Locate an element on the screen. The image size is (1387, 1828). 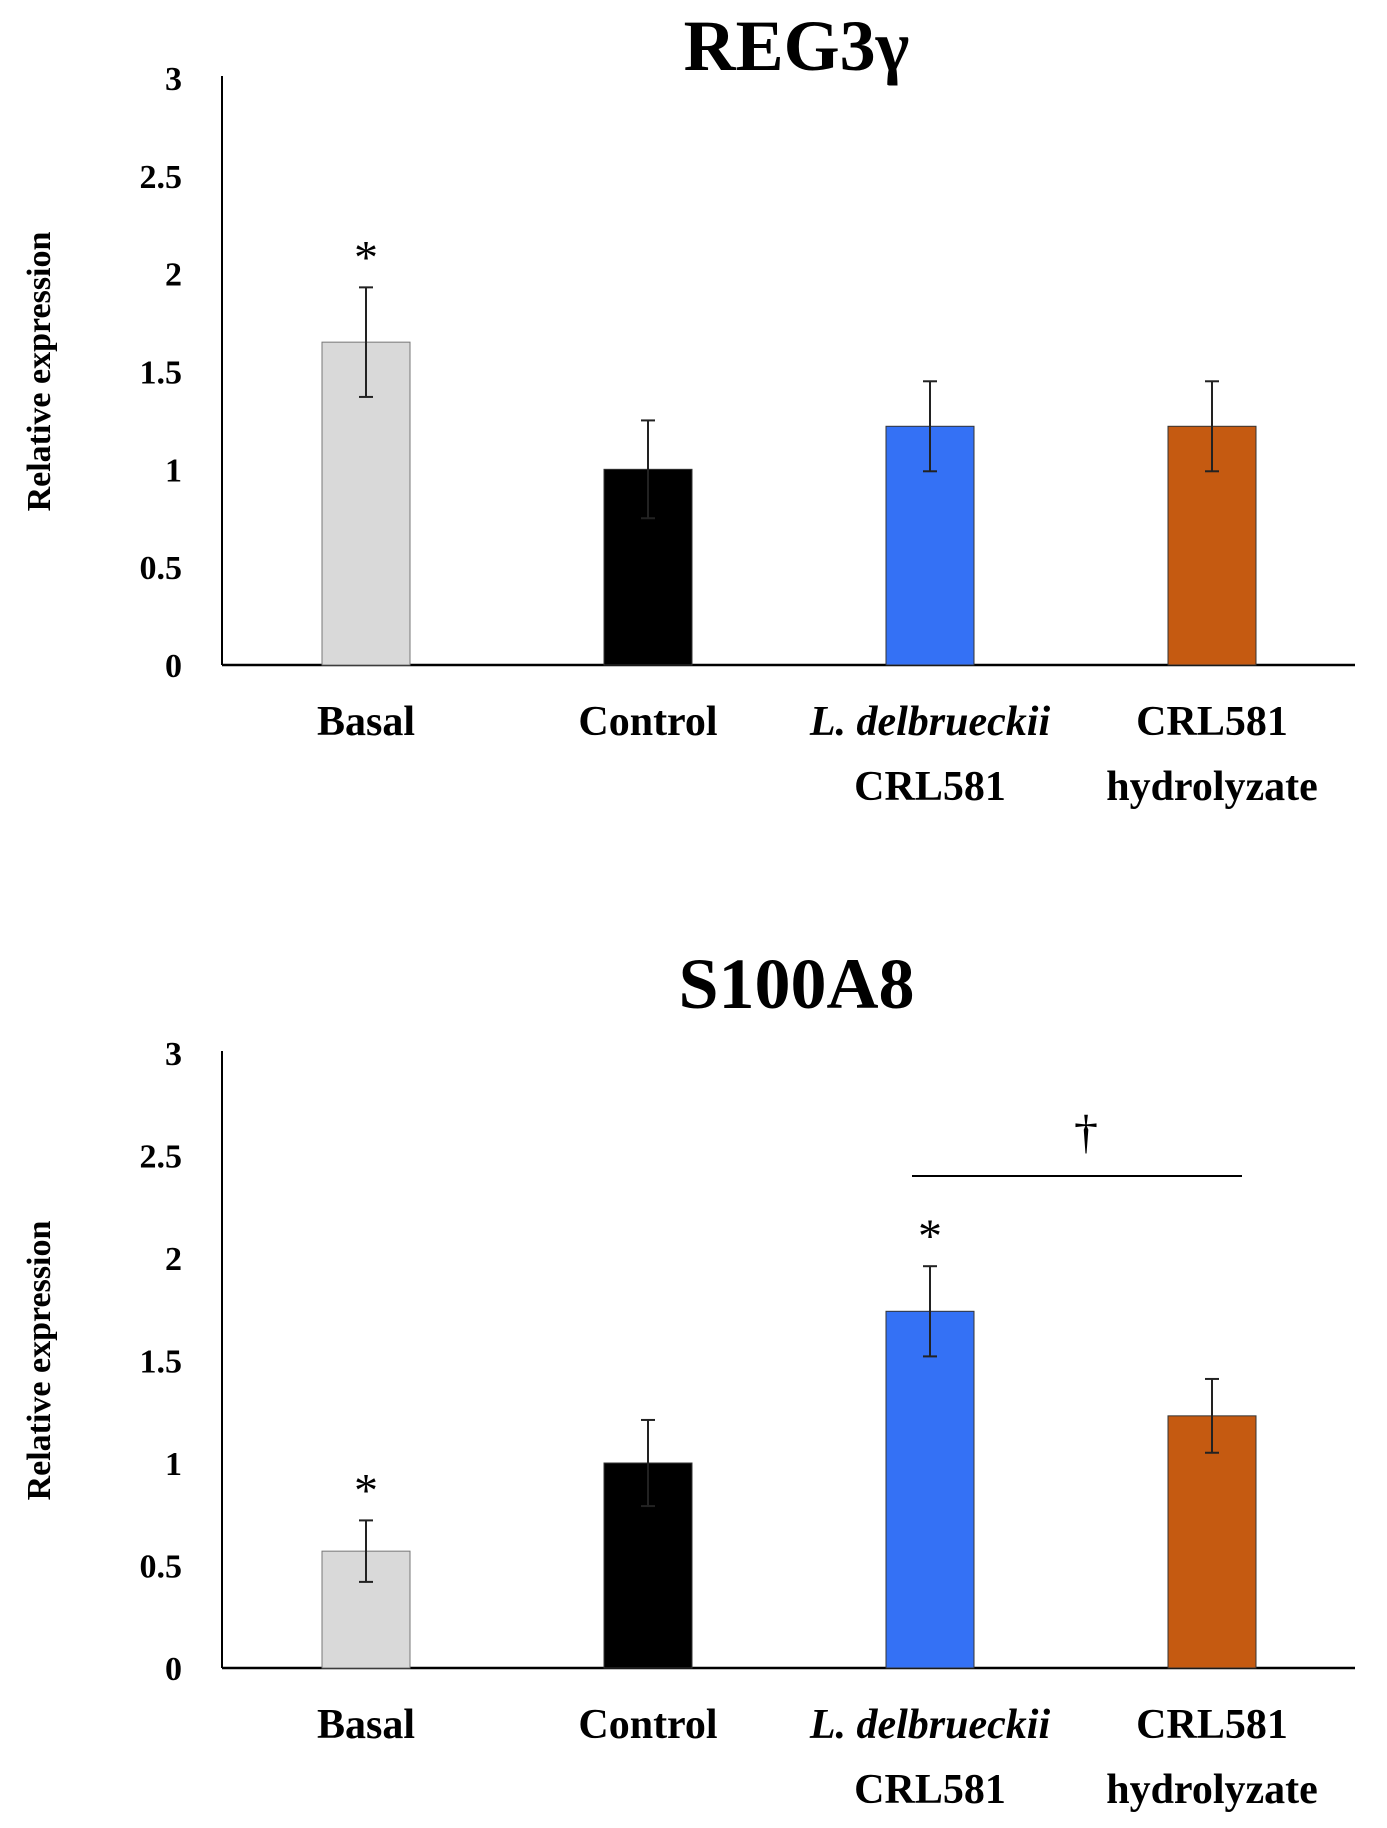
chart-title: S100A8 is located at coordinates (796, 984).